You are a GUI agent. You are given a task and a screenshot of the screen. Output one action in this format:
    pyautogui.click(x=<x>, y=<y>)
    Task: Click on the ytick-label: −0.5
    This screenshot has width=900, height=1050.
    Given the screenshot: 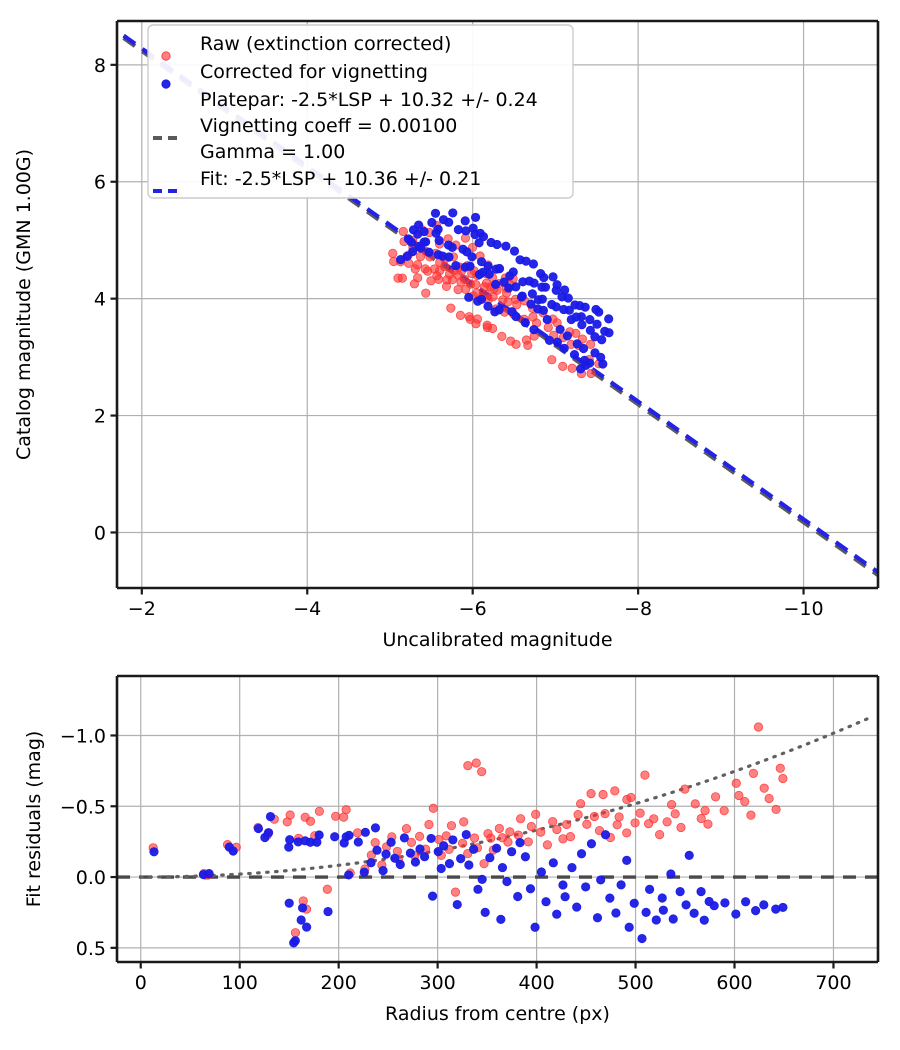 What is the action you would take?
    pyautogui.click(x=83, y=807)
    